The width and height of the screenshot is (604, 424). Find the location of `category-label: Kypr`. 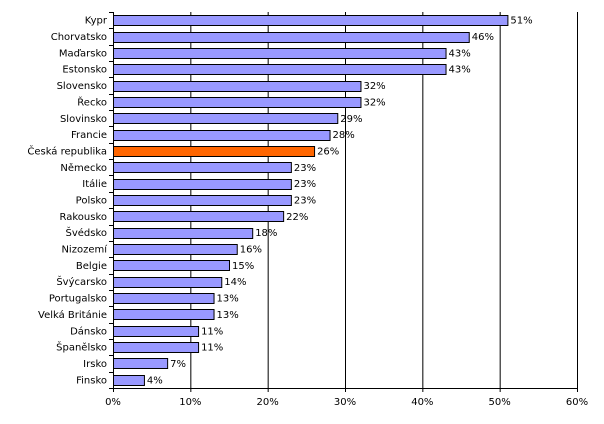

category-label: Kypr is located at coordinates (96, 21).